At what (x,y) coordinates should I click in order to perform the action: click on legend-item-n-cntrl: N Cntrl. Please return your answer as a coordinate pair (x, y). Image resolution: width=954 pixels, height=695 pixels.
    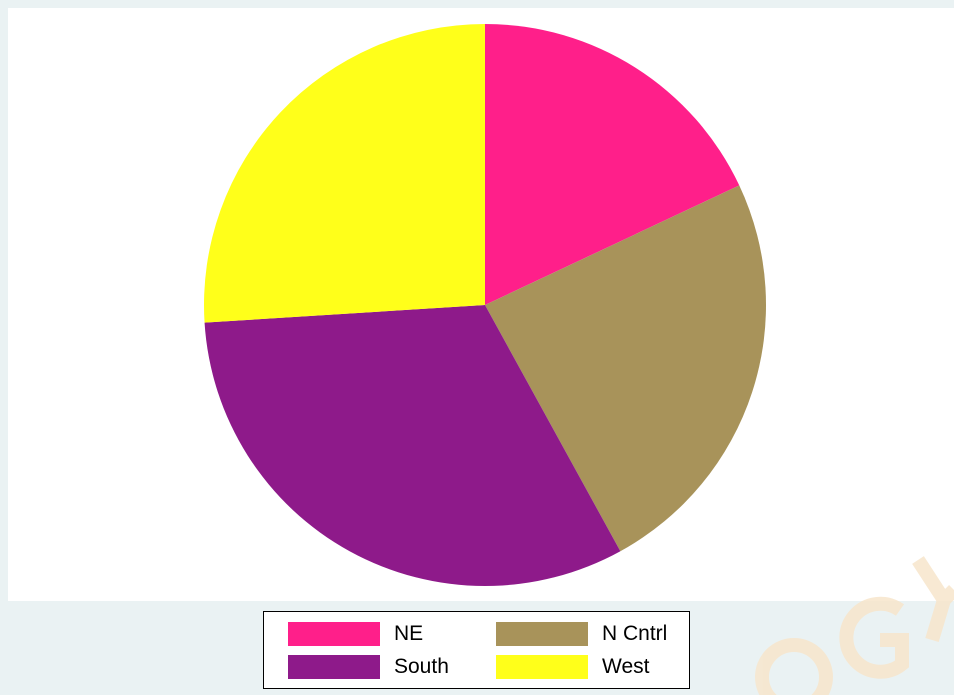
    Looking at the image, I should click on (581, 634).